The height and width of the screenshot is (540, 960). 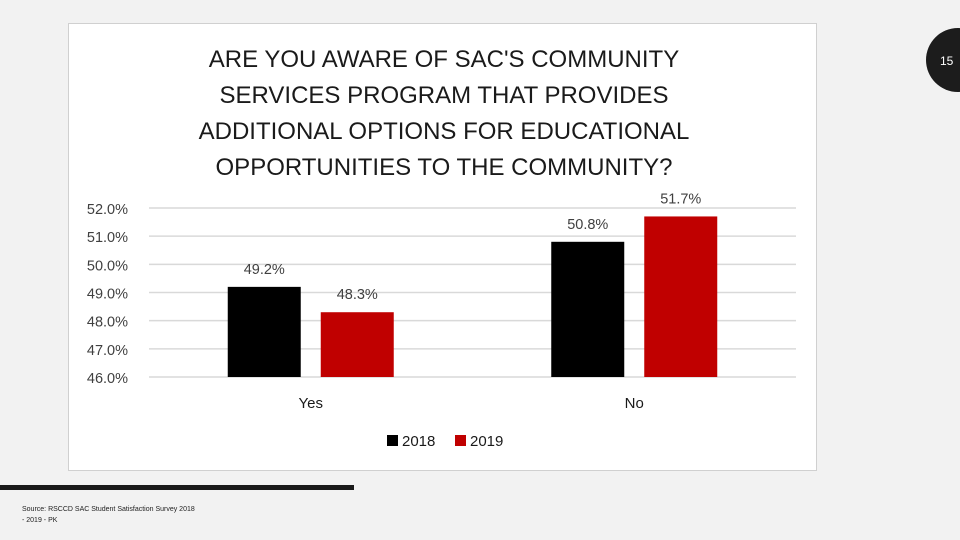 What do you see at coordinates (311, 403) in the screenshot?
I see `x-tick-label: Yes` at bounding box center [311, 403].